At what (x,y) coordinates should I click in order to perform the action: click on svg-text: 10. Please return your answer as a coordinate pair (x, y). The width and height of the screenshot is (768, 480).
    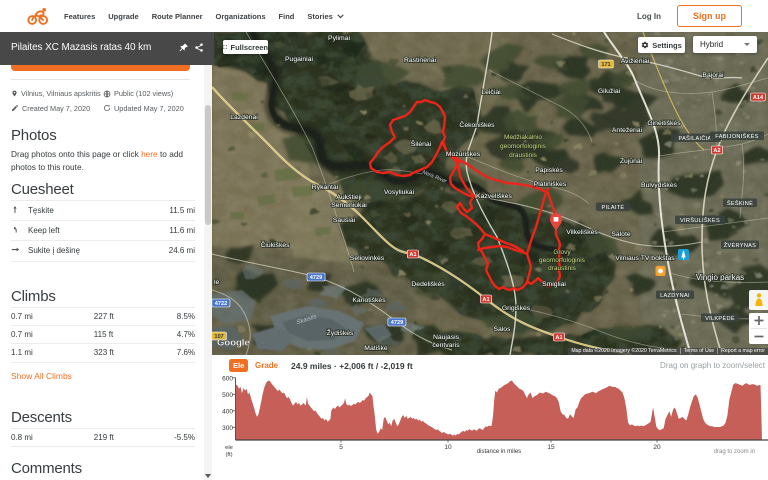
    Looking at the image, I should click on (448, 447).